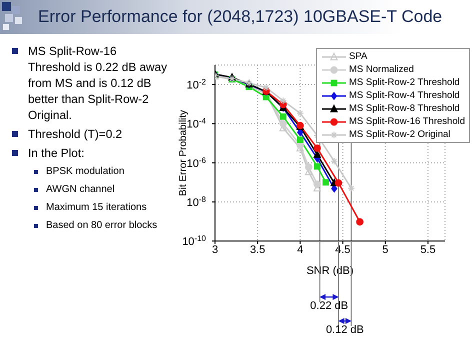  I want to click on legend-label: SPA, so click(358, 56).